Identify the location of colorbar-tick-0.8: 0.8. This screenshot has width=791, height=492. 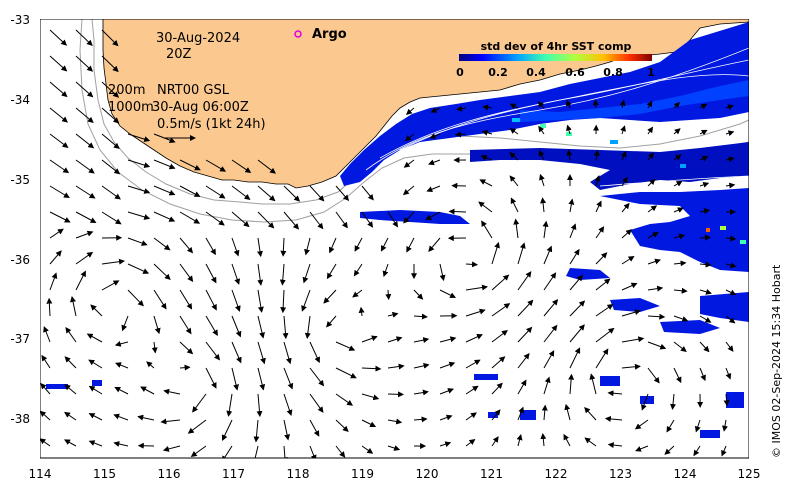
(613, 72).